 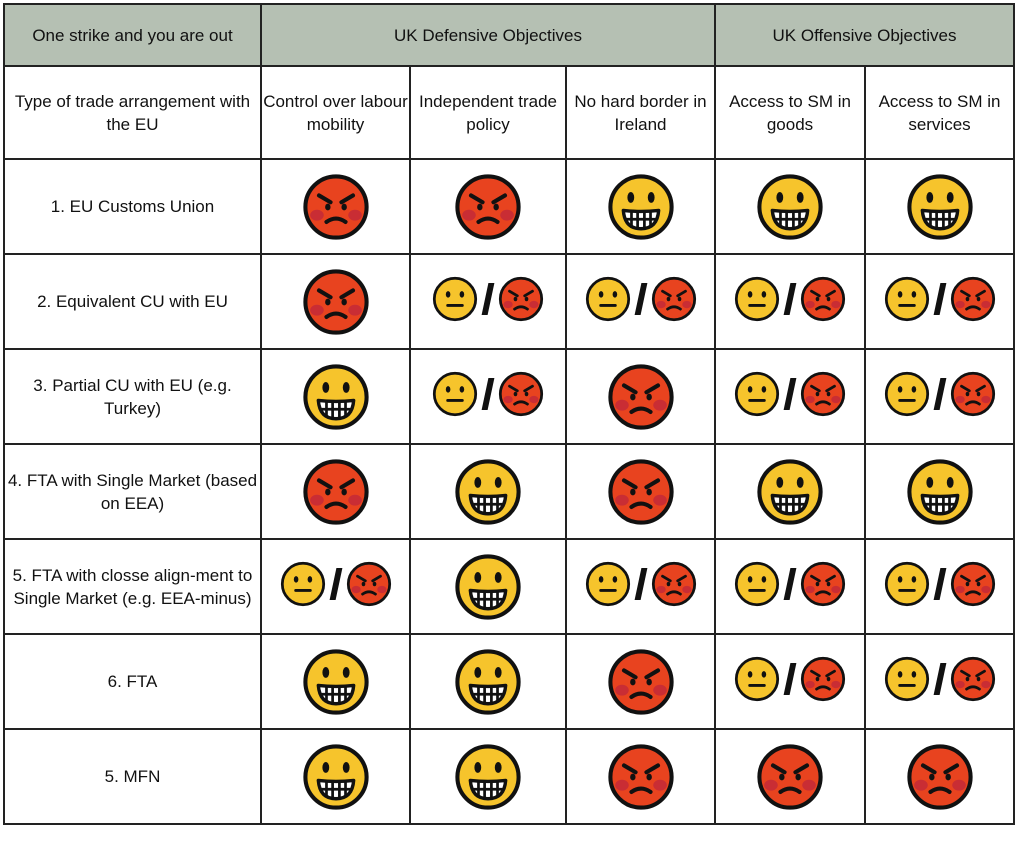 I want to click on table-row: 6. FTA, so click(x=509, y=681).